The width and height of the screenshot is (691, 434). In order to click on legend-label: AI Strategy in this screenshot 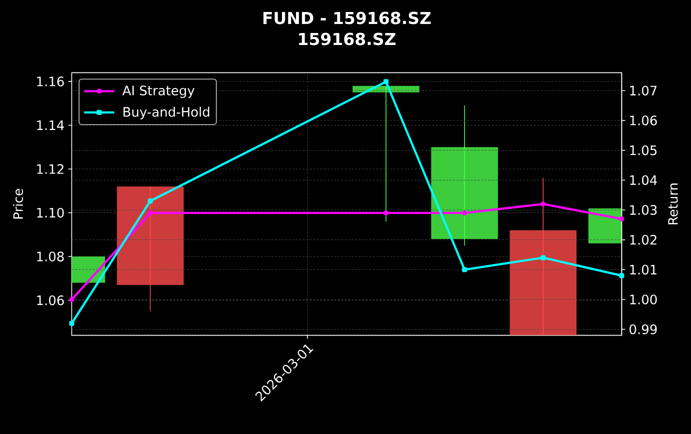, I will do `click(158, 92)`.